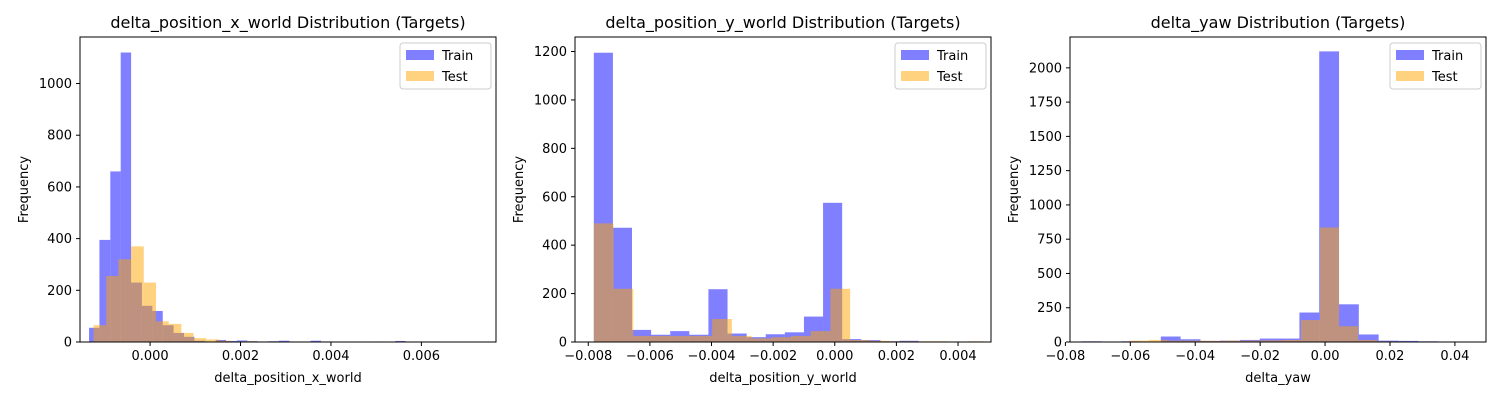 The image size is (1500, 400). What do you see at coordinates (782, 378) in the screenshot?
I see `x-axis-label: delta_position_y_world` at bounding box center [782, 378].